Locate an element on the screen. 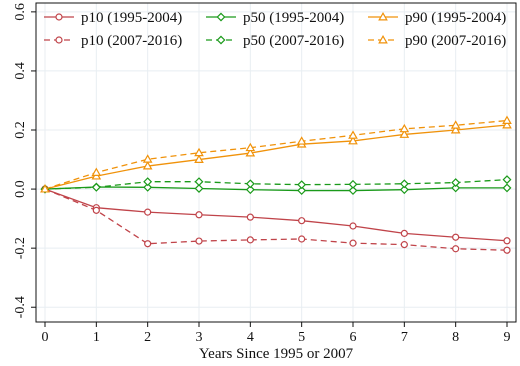 Image resolution: width=520 pixels, height=366 pixels. legend-item: p10 (2007-2016) is located at coordinates (113, 41).